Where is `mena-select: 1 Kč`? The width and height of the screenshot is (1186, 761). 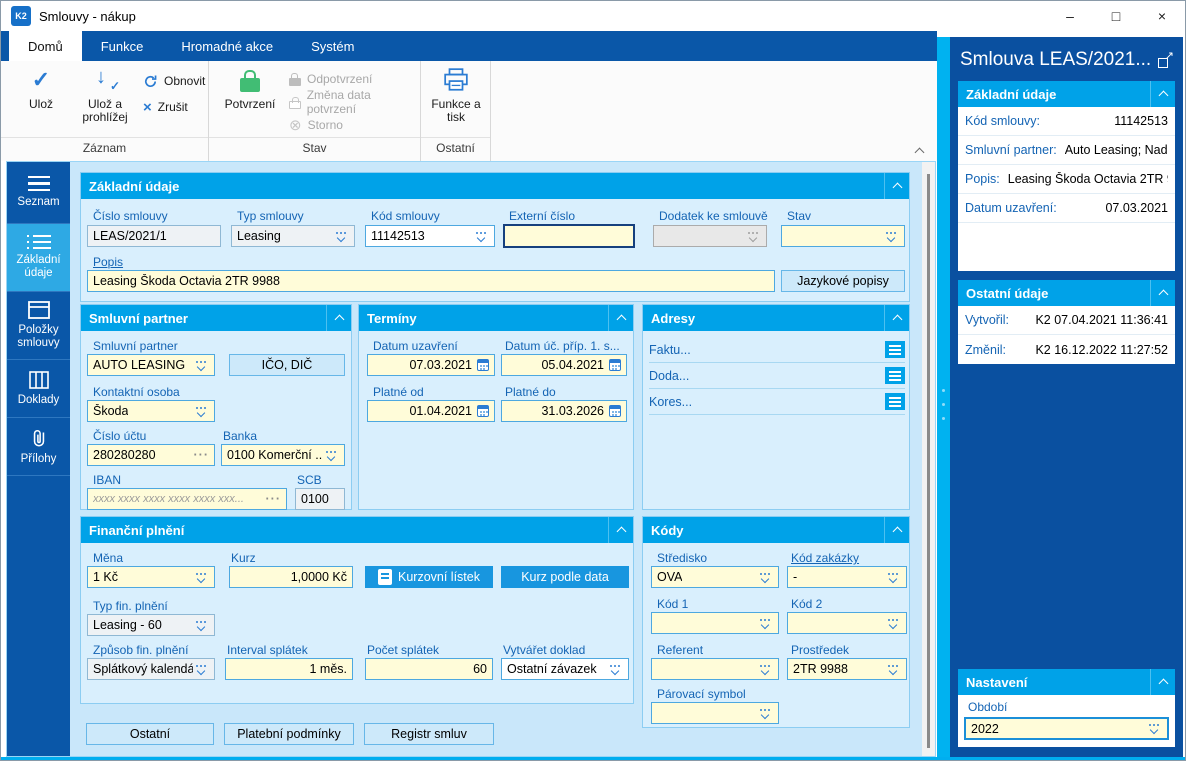
mena-select: 1 Kč is located at coordinates (151, 577).